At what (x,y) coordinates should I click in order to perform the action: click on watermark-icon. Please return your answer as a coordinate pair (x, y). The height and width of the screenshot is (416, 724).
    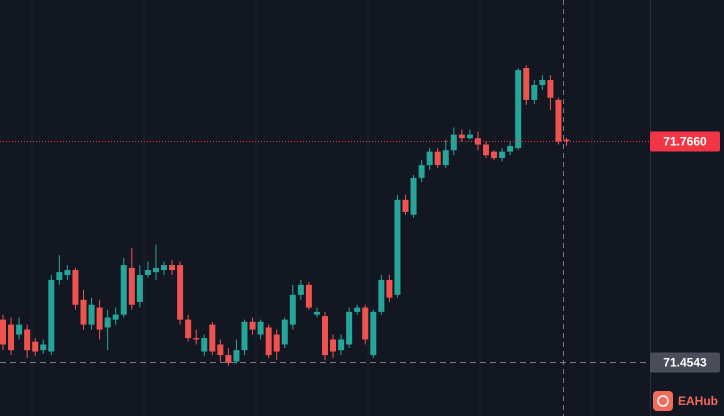
    Looking at the image, I should click on (663, 401).